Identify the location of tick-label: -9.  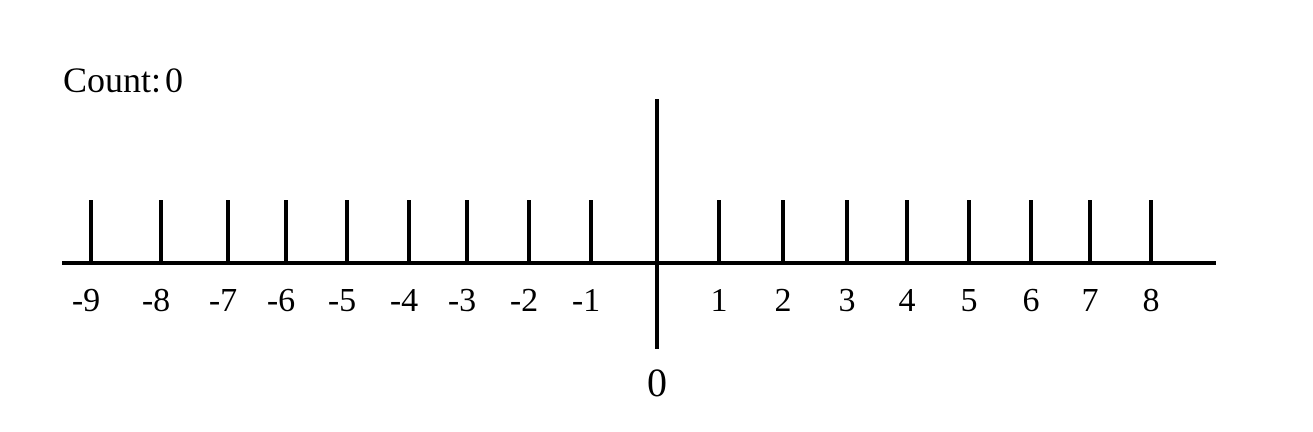
(86, 300).